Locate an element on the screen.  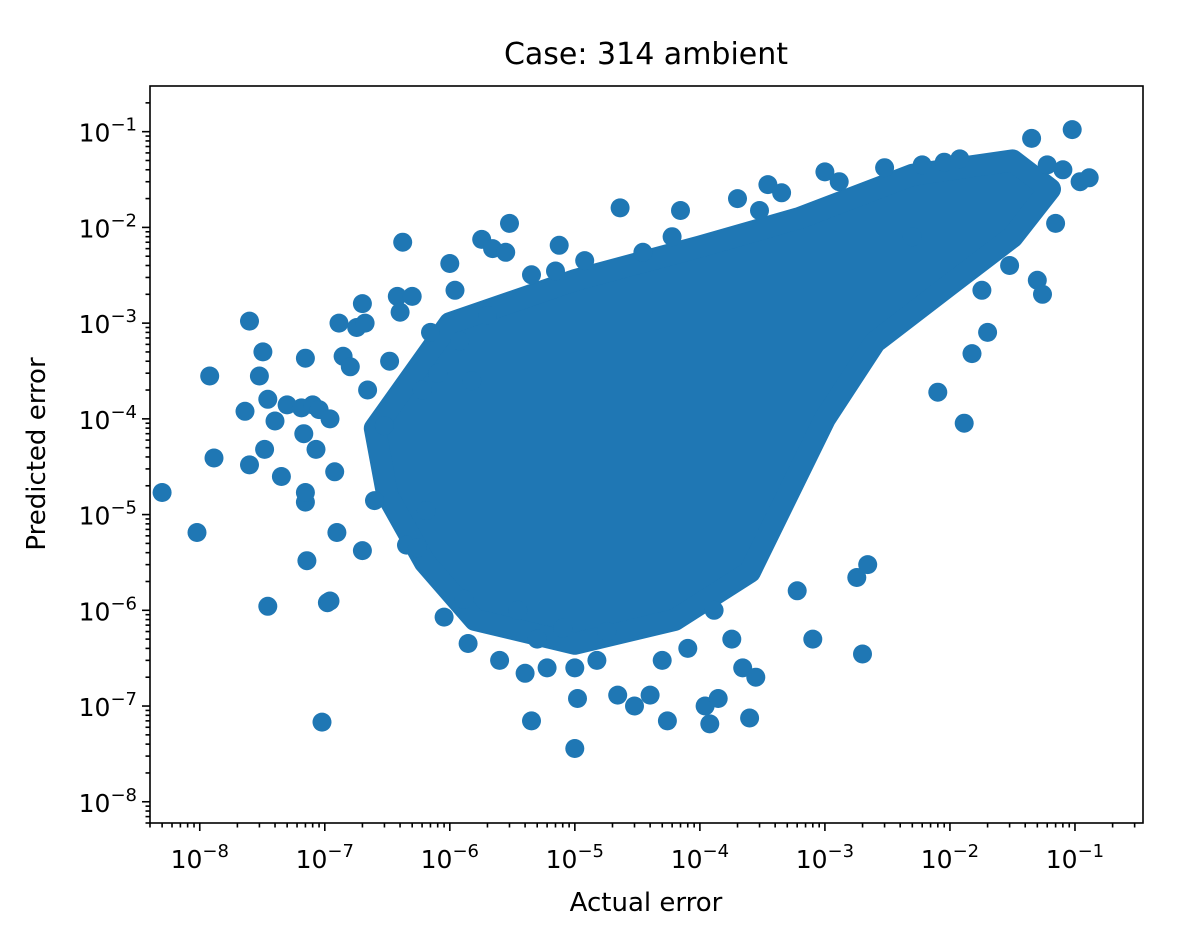
x-axis-label: Actual error is located at coordinates (646, 903).